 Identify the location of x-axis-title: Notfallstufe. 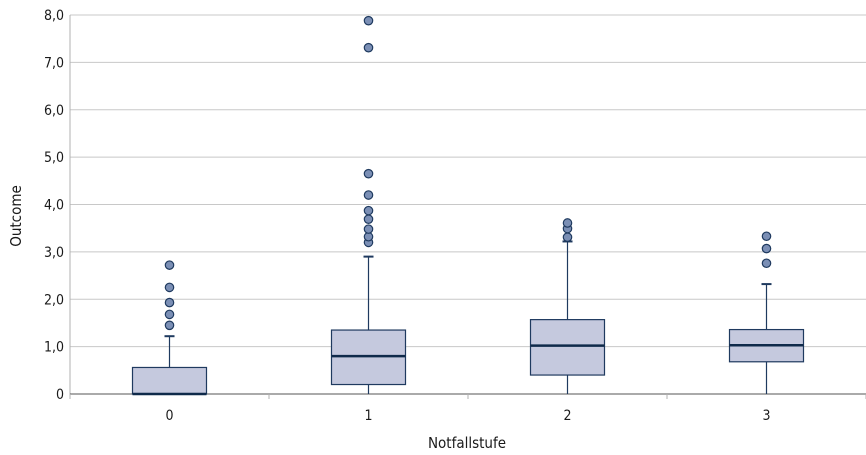
(467, 443).